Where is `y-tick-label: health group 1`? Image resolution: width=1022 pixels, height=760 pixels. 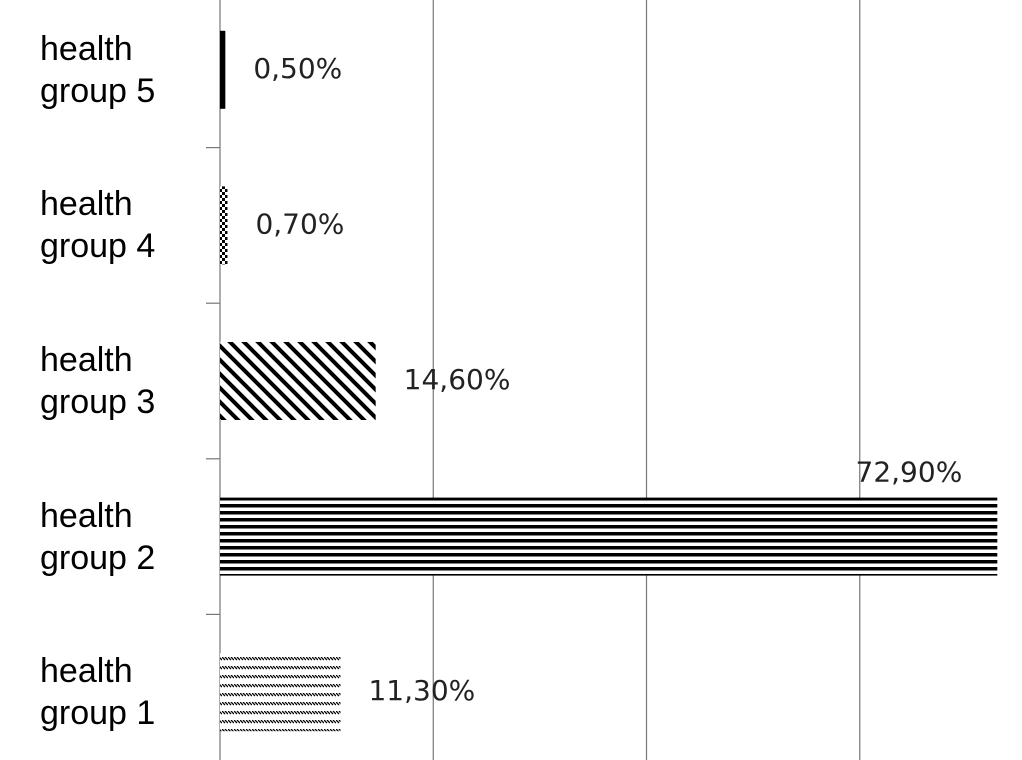
y-tick-label: health group 1 is located at coordinates (98, 692).